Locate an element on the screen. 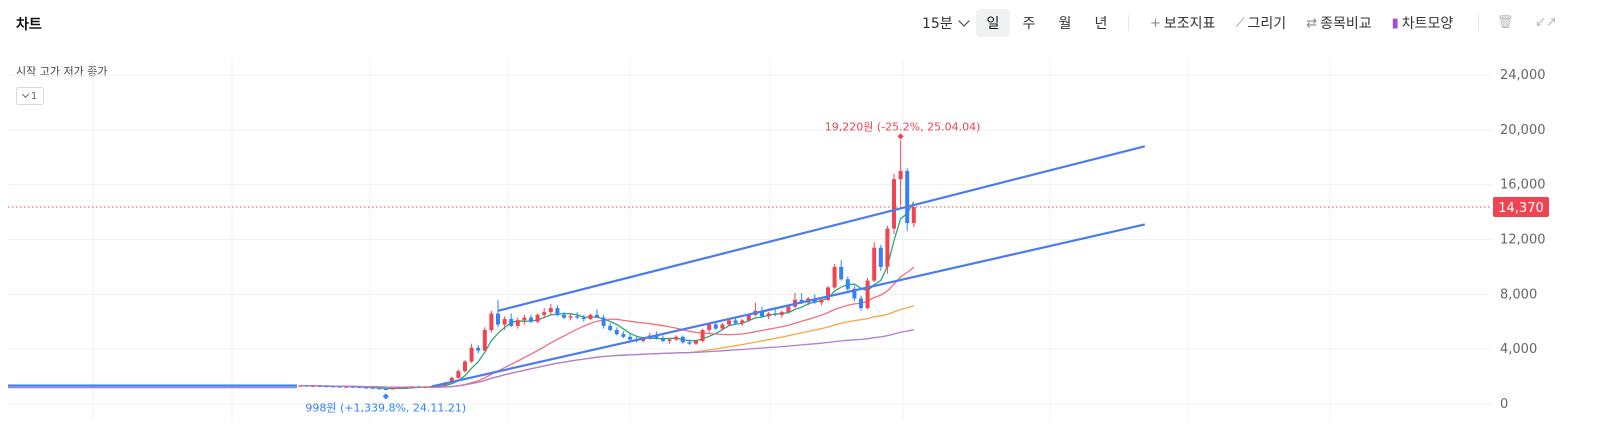  y-tick-label: 8,000 is located at coordinates (1518, 294).